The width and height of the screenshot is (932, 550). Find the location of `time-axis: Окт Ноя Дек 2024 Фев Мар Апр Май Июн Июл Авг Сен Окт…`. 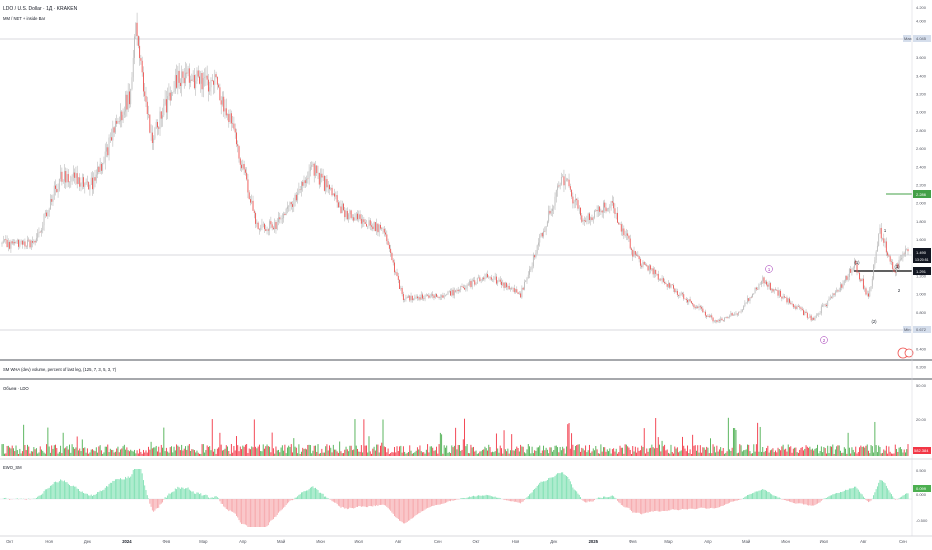

time-axis: Окт Ноя Дек 2024 Фев Мар Апр Май Июн Июл Авг Сен Окт… is located at coordinates (456, 541).